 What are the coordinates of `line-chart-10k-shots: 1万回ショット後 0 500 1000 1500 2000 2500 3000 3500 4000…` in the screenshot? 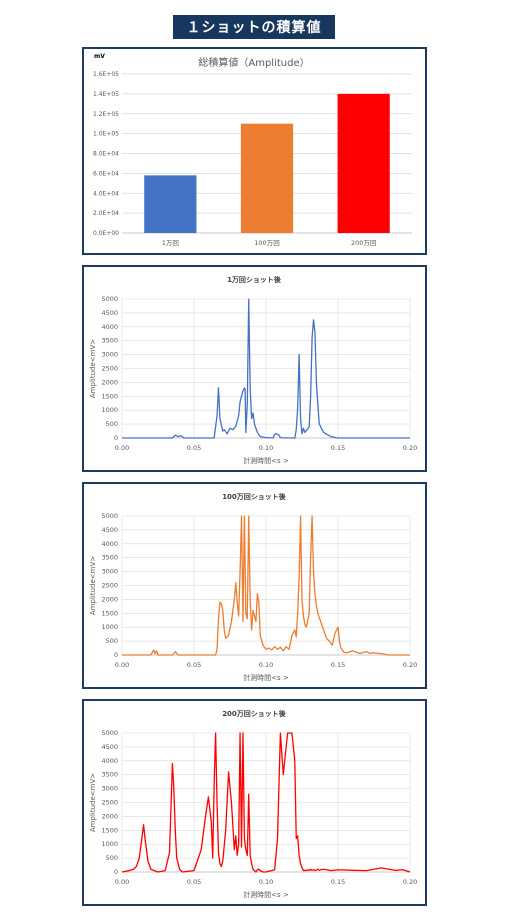 It's located at (253, 370).